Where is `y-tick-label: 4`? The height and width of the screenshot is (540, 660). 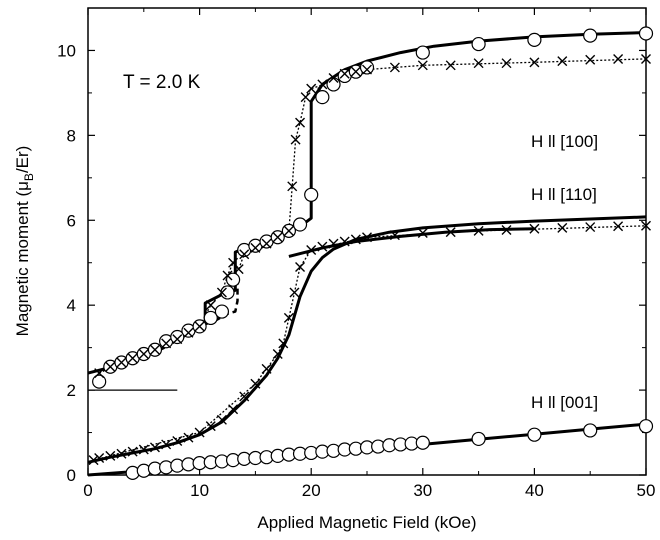
y-tick-label: 4 is located at coordinates (71, 305).